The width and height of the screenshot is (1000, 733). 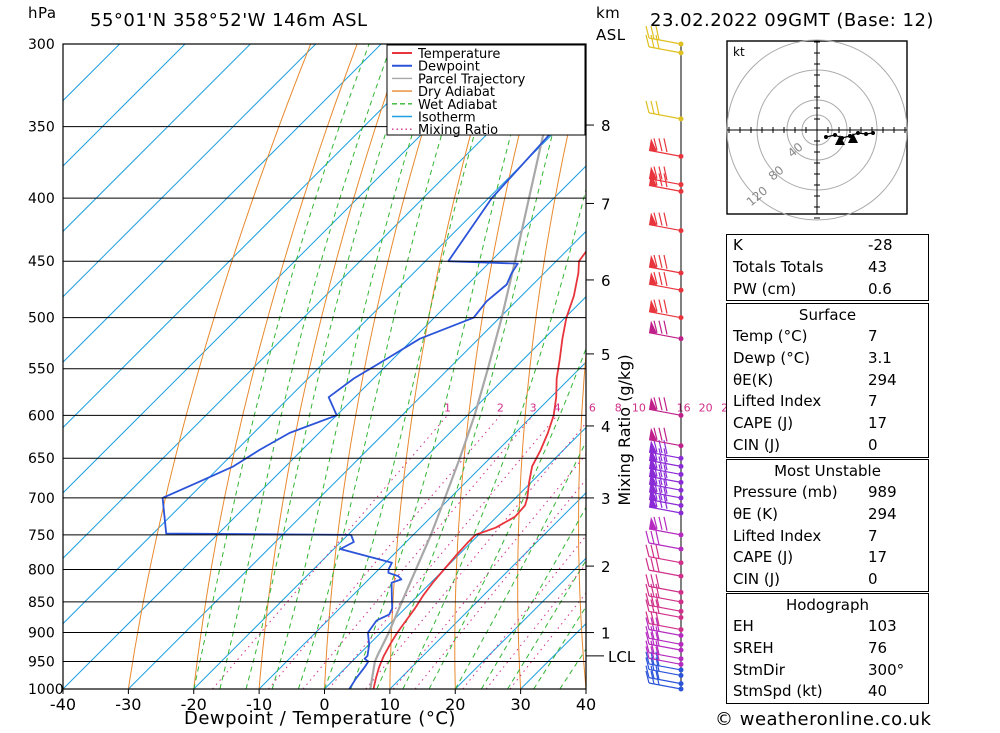 I want to click on wet-adiabat-line, so click(x=494, y=438).